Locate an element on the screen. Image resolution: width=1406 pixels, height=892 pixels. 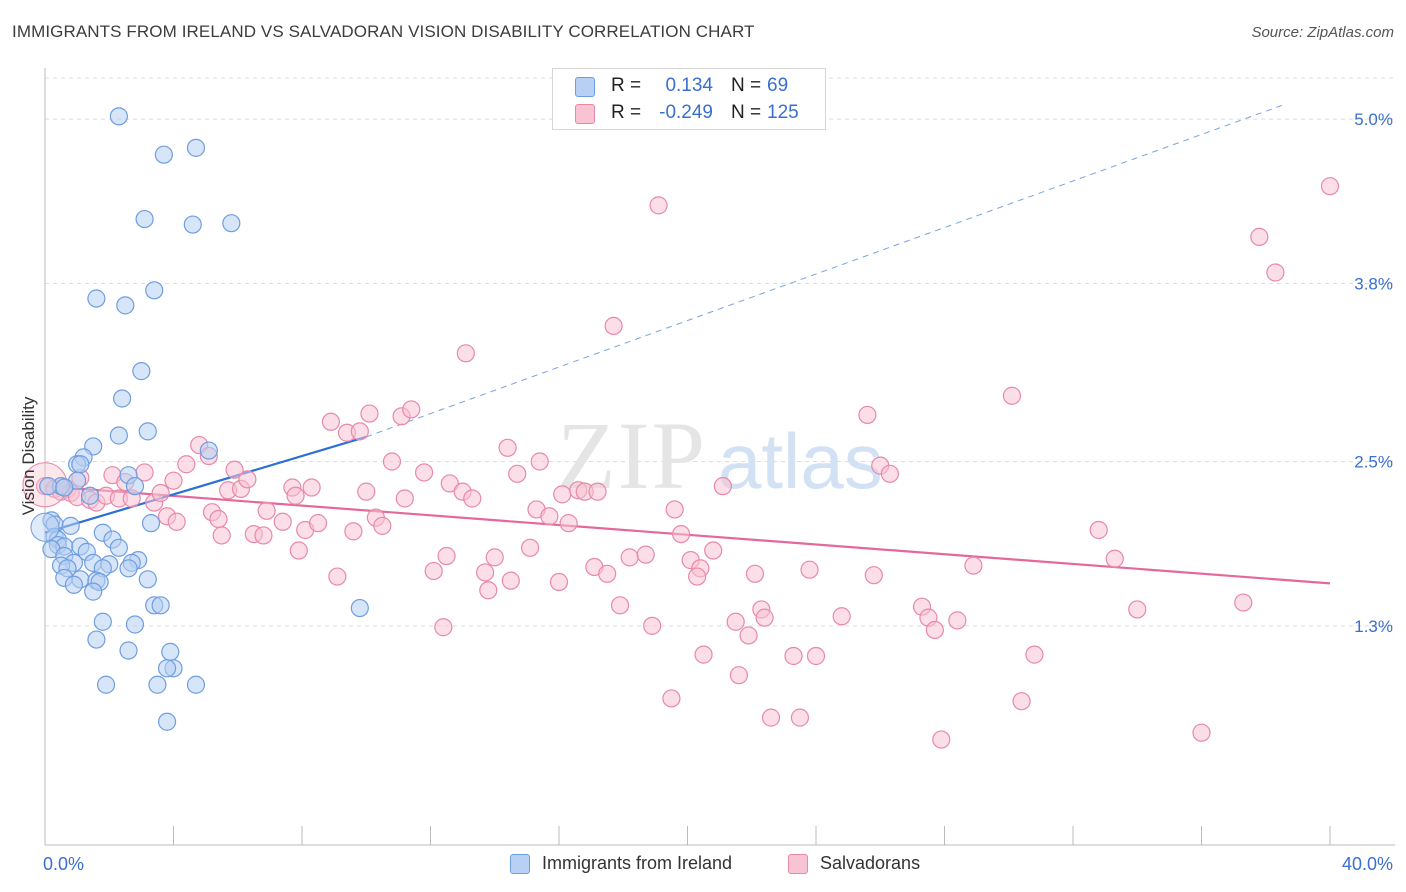
ireland-cluster is located at coordinates (45, 527).